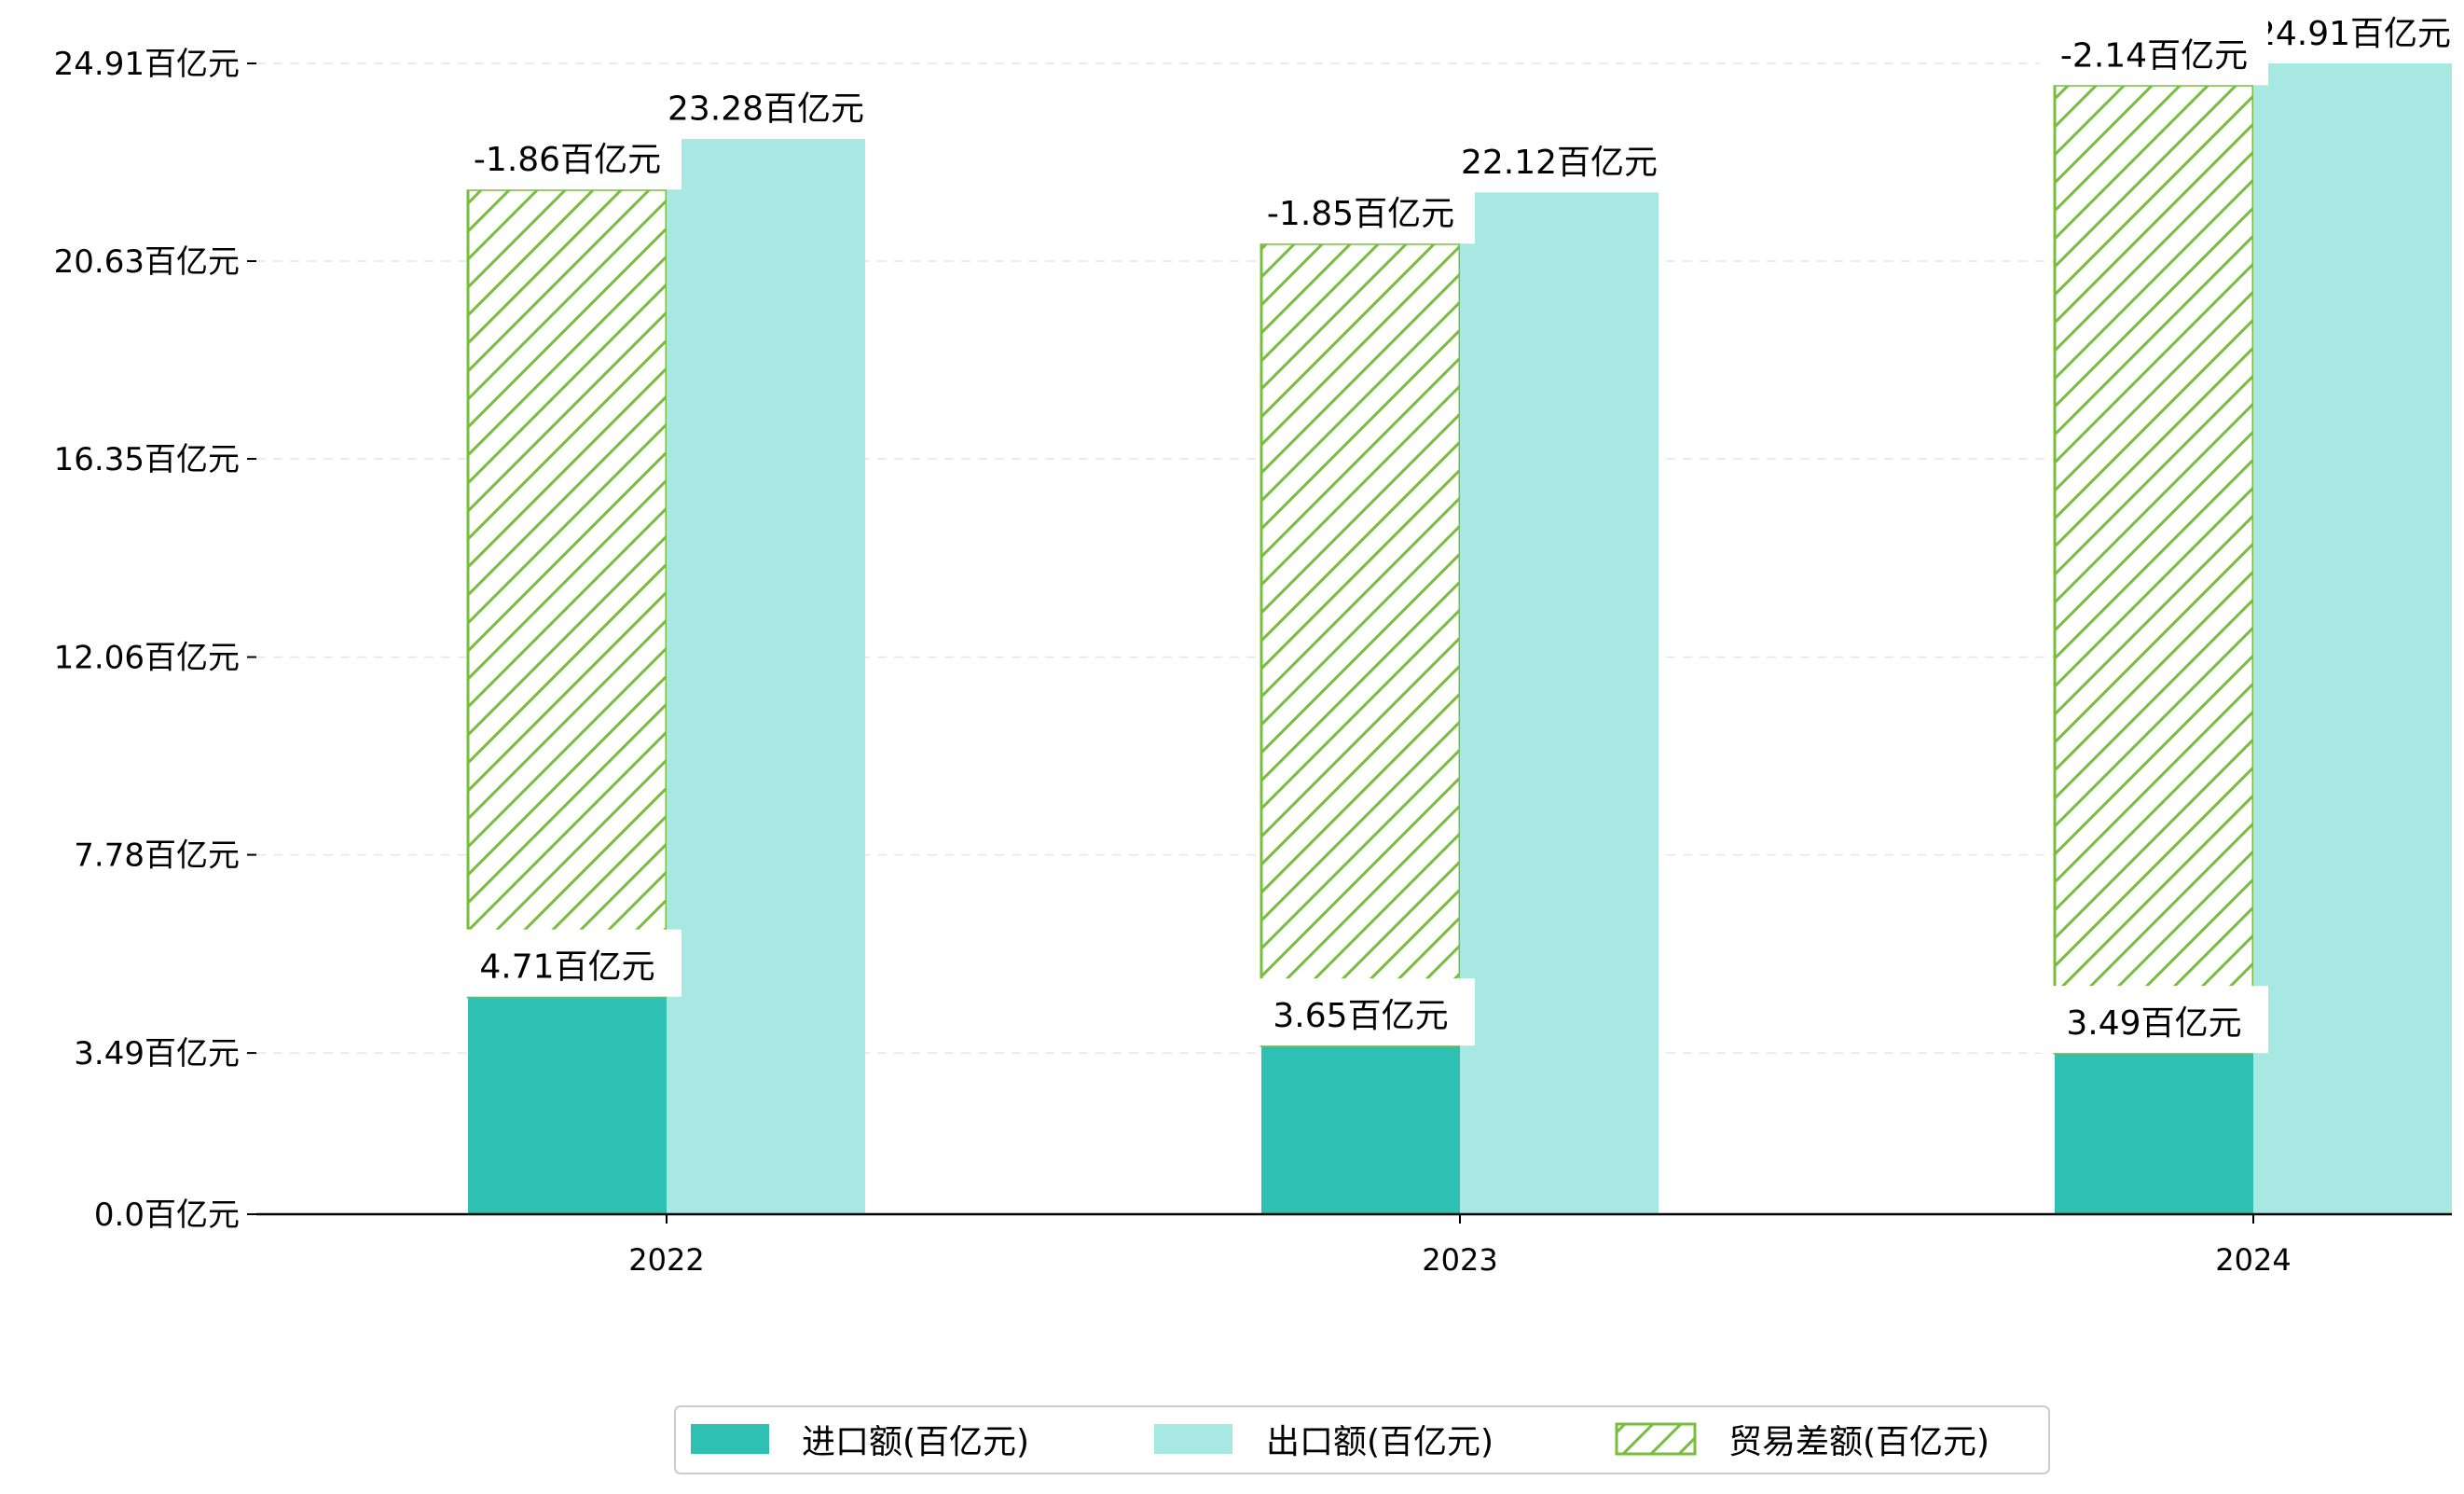  Describe the element at coordinates (730, 1439) in the screenshot. I see `legend-swatch-import` at that location.